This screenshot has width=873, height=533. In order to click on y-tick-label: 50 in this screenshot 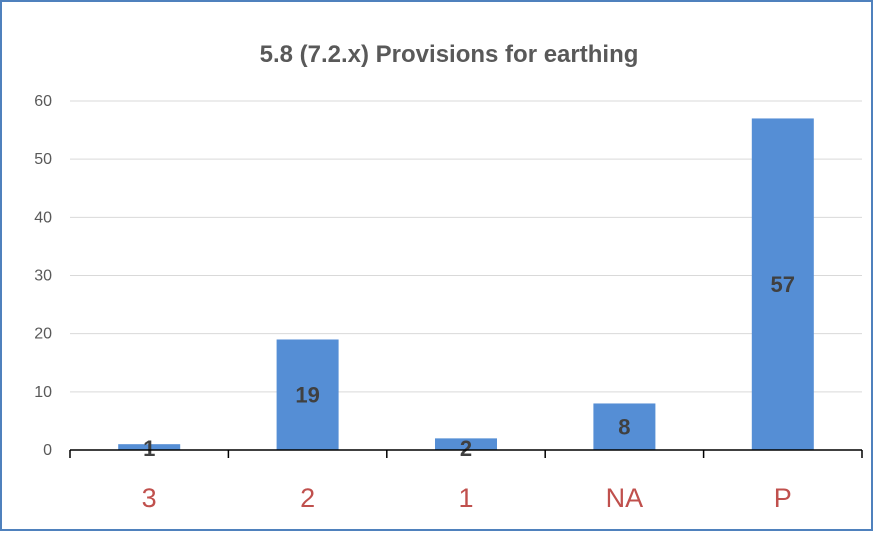, I will do `click(43, 159)`.